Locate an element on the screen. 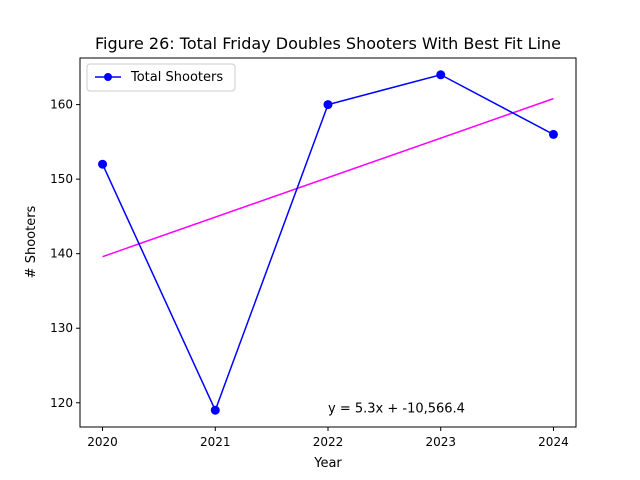 This screenshot has height=480, width=640. legend-box is located at coordinates (161, 77).